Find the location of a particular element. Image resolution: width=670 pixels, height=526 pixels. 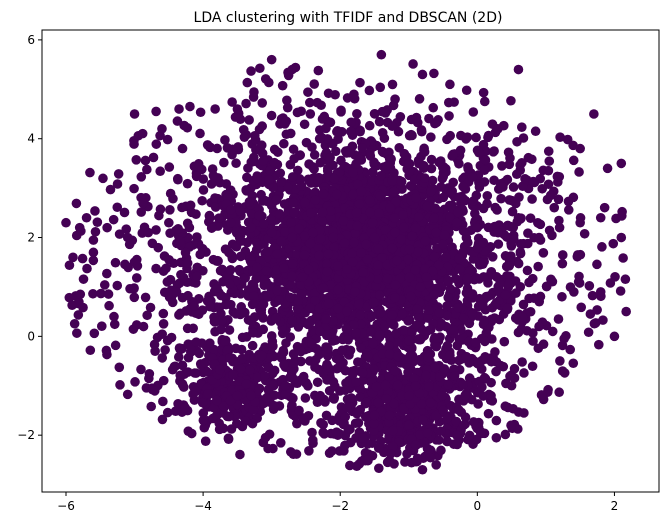

x-tick-label: −2 is located at coordinates (340, 506).